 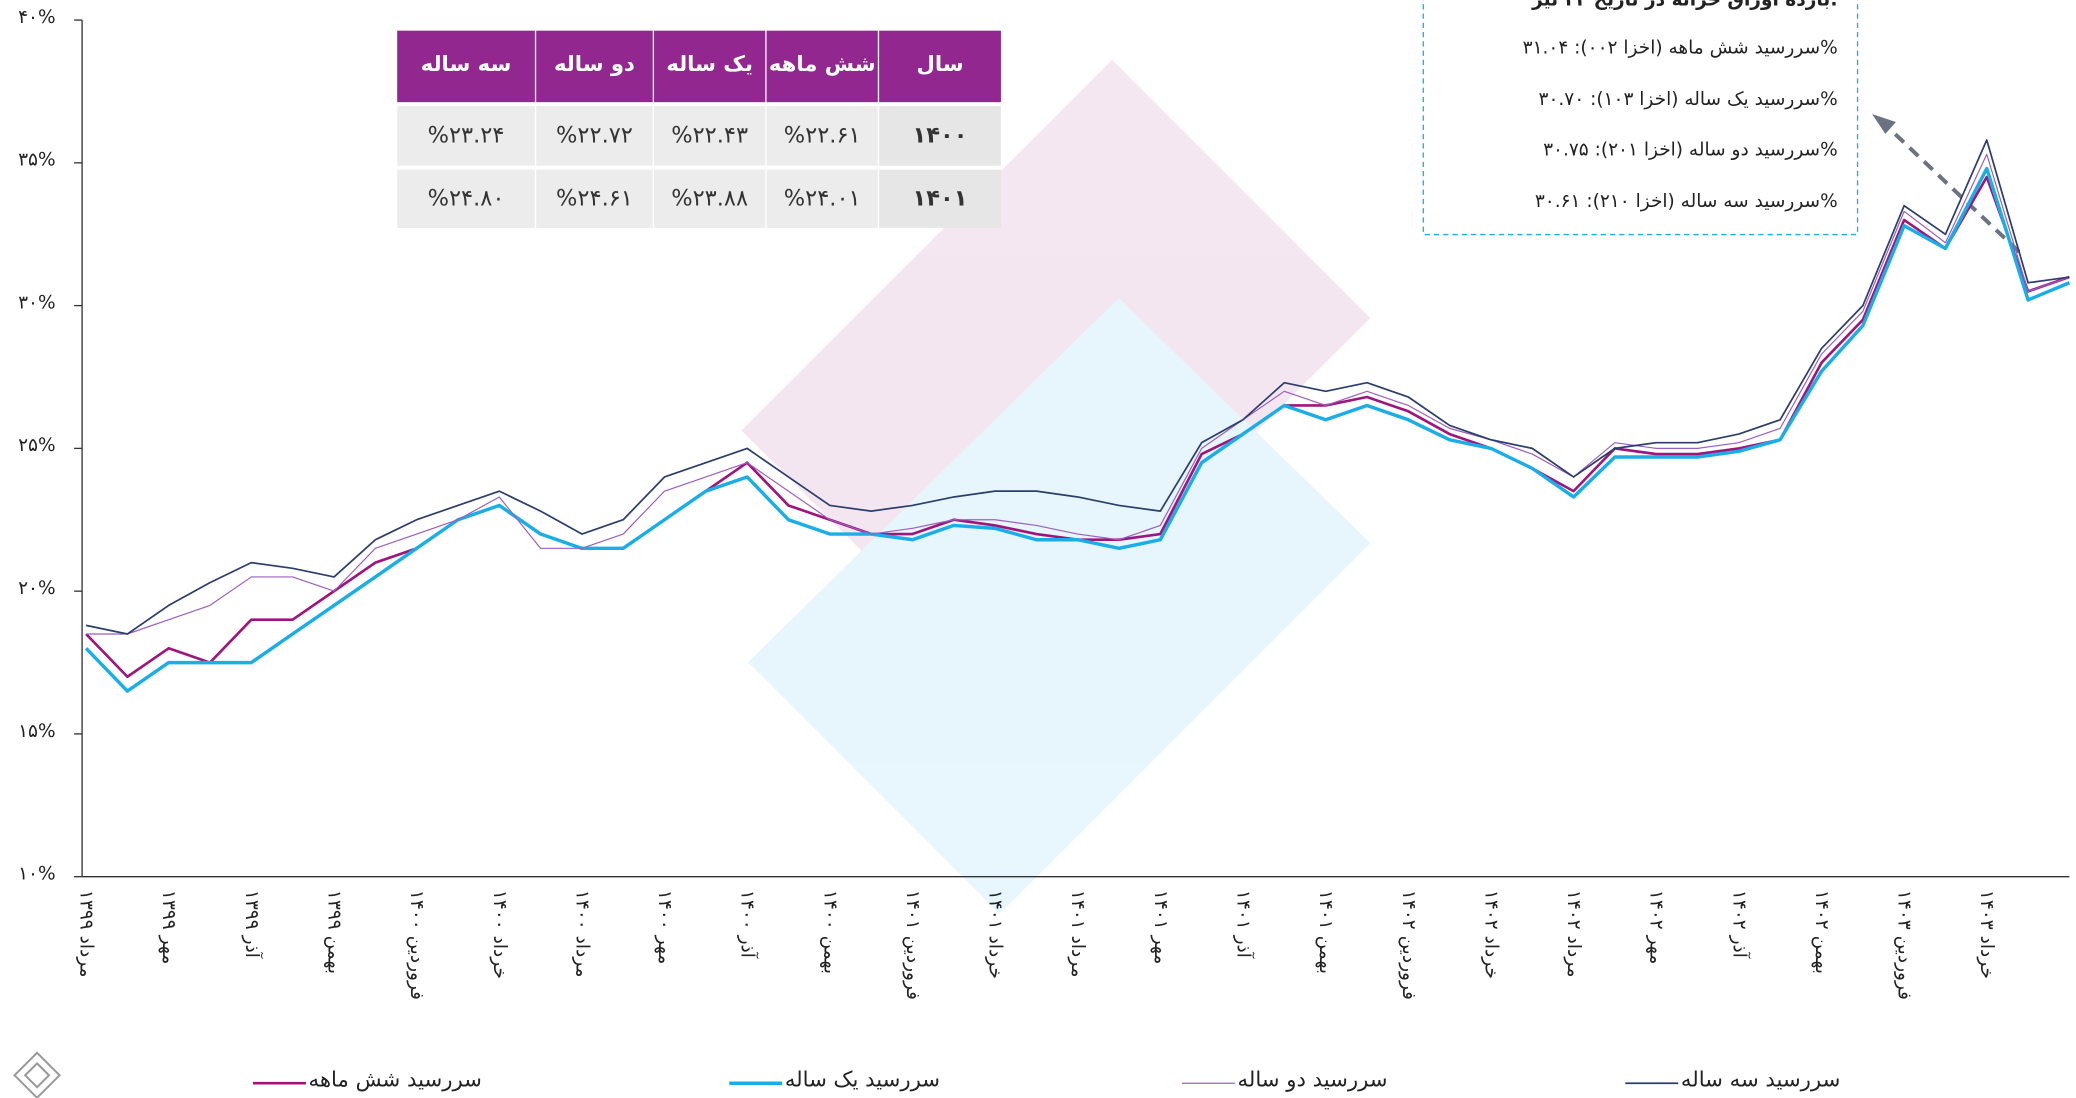 I want to click on y-tick-label: ۳۵%, so click(x=36, y=160).